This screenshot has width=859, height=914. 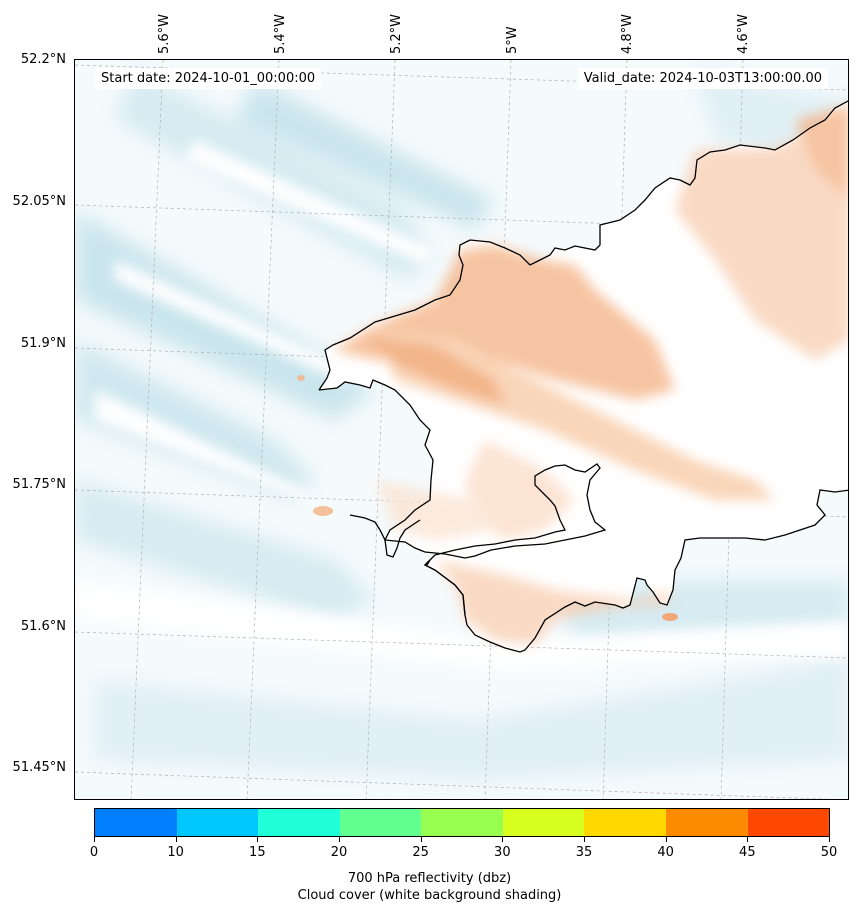 I want to click on colorbar-sublabel: Cloud cover (white background shading), so click(x=429, y=895).